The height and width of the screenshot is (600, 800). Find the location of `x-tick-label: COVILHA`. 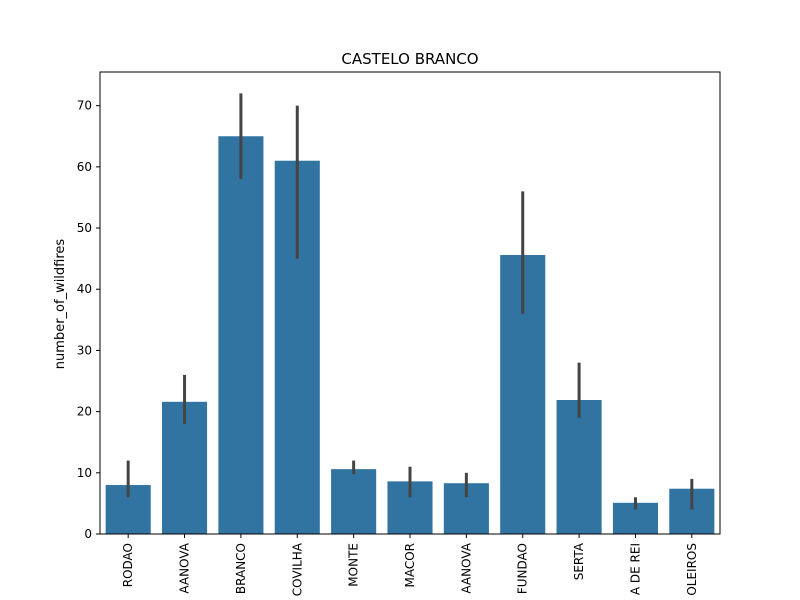

x-tick-label: COVILHA is located at coordinates (297, 569).